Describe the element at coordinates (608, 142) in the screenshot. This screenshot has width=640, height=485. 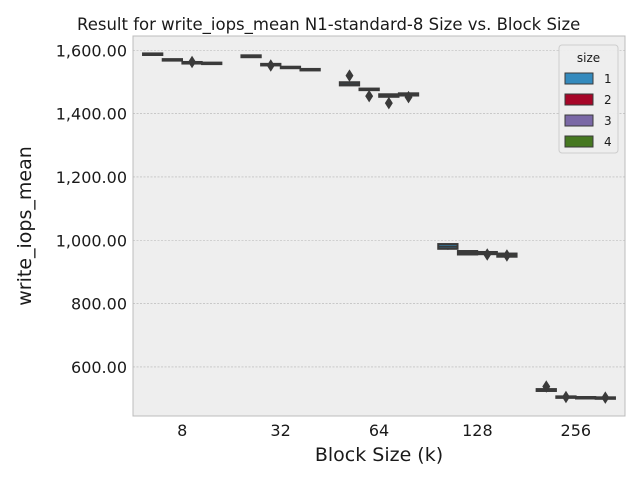
I see `legend-label: 4` at that location.